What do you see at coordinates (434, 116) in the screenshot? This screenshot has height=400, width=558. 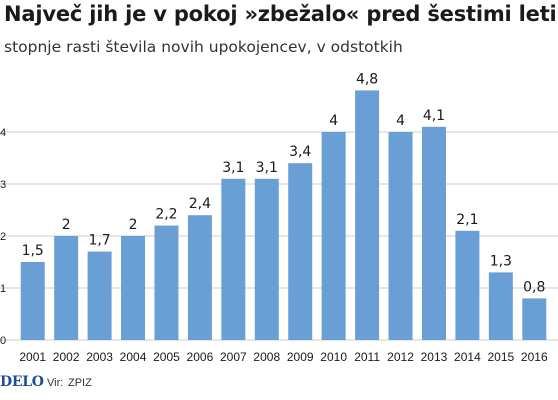 I see `value-label: 4,1` at bounding box center [434, 116].